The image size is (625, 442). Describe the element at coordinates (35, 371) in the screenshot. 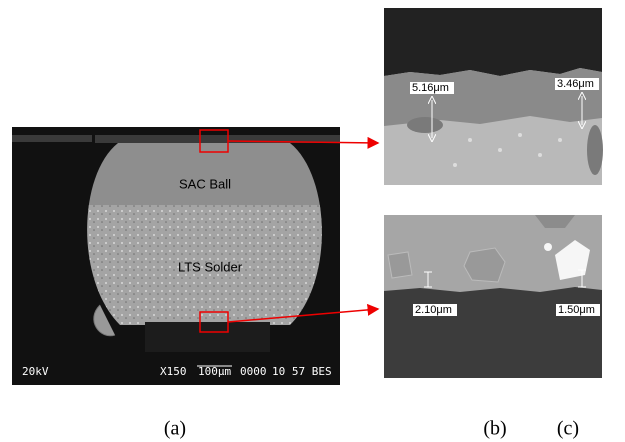

I see `info-text: 20kV` at that location.